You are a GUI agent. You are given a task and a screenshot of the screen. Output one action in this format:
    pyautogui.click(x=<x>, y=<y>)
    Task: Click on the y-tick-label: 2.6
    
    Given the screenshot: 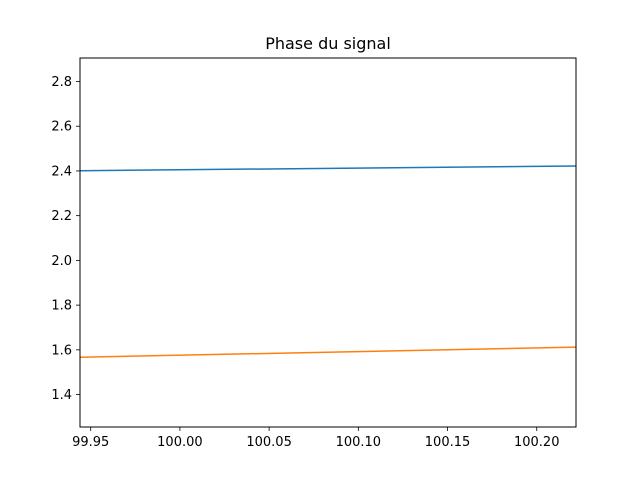 What is the action you would take?
    pyautogui.click(x=61, y=127)
    